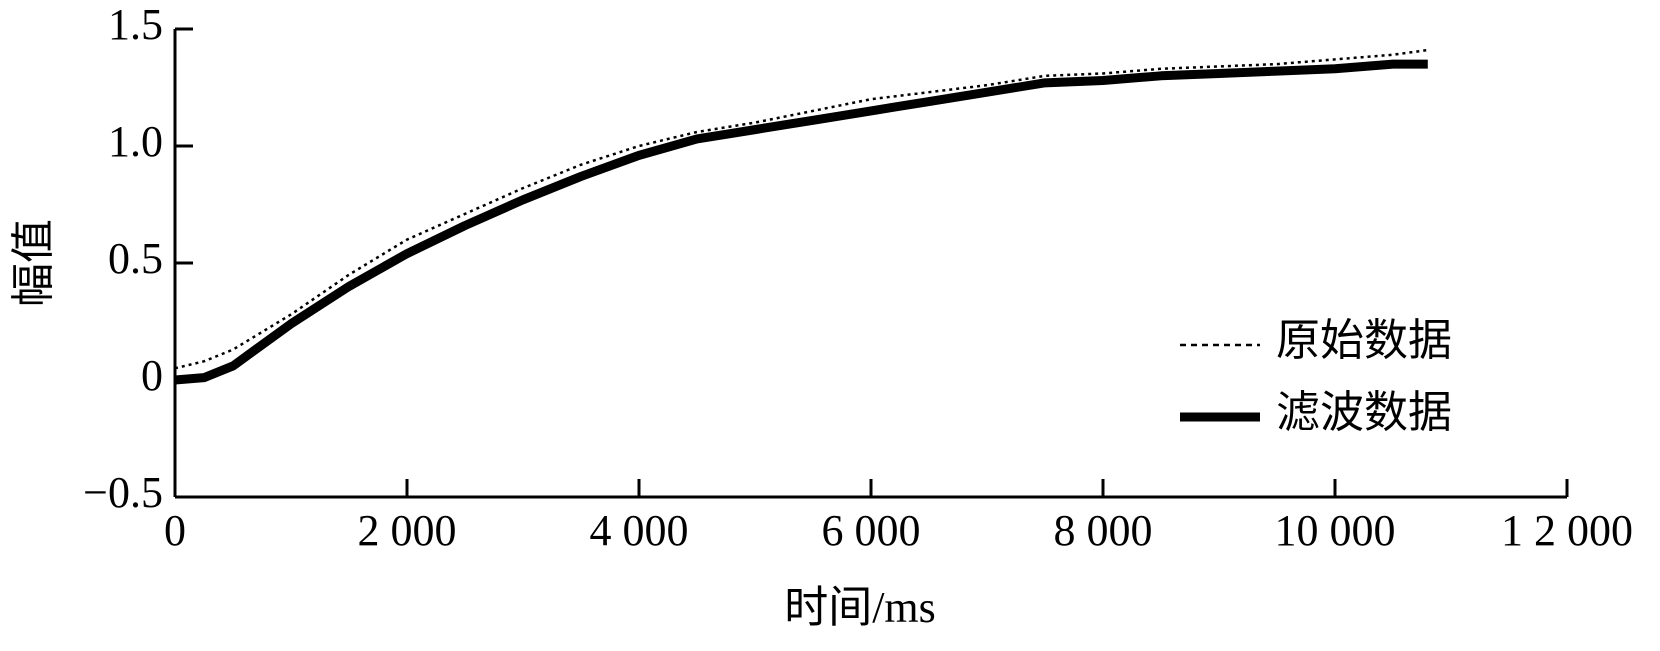  Describe the element at coordinates (1364, 340) in the screenshot. I see `legend-label: 原始数据` at that location.